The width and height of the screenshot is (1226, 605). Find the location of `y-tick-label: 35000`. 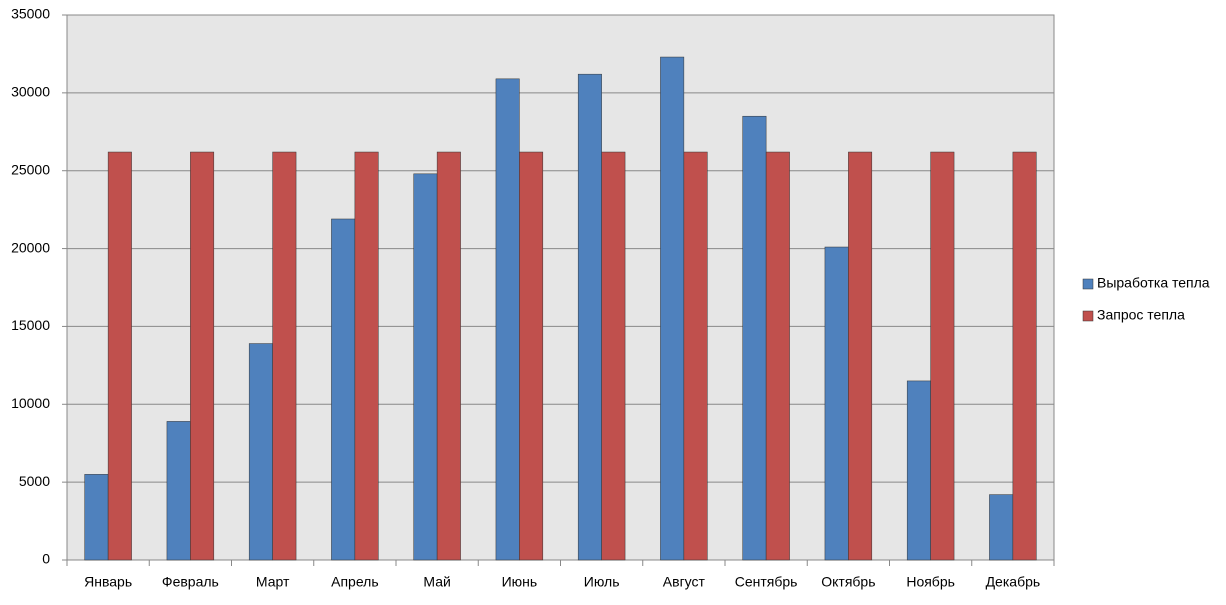

y-tick-label: 35000 is located at coordinates (30, 14).